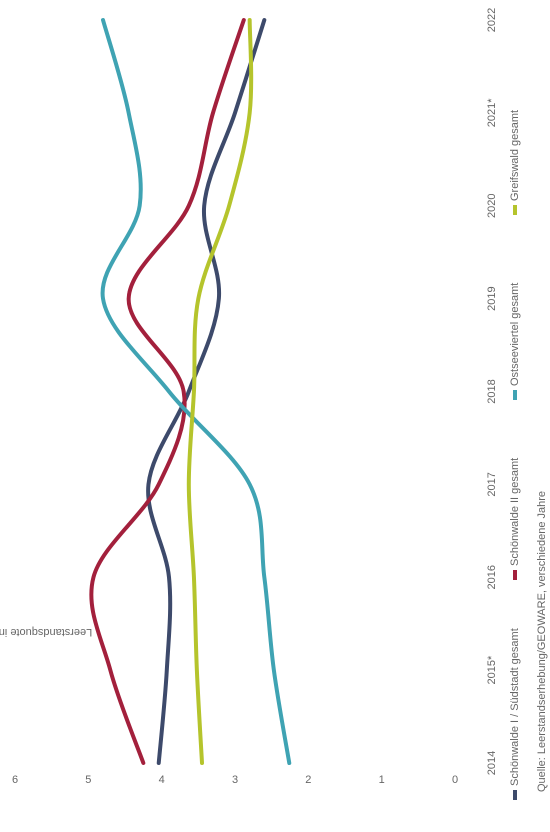  What do you see at coordinates (15, 780) in the screenshot?
I see `y-tick-label: 6` at bounding box center [15, 780].